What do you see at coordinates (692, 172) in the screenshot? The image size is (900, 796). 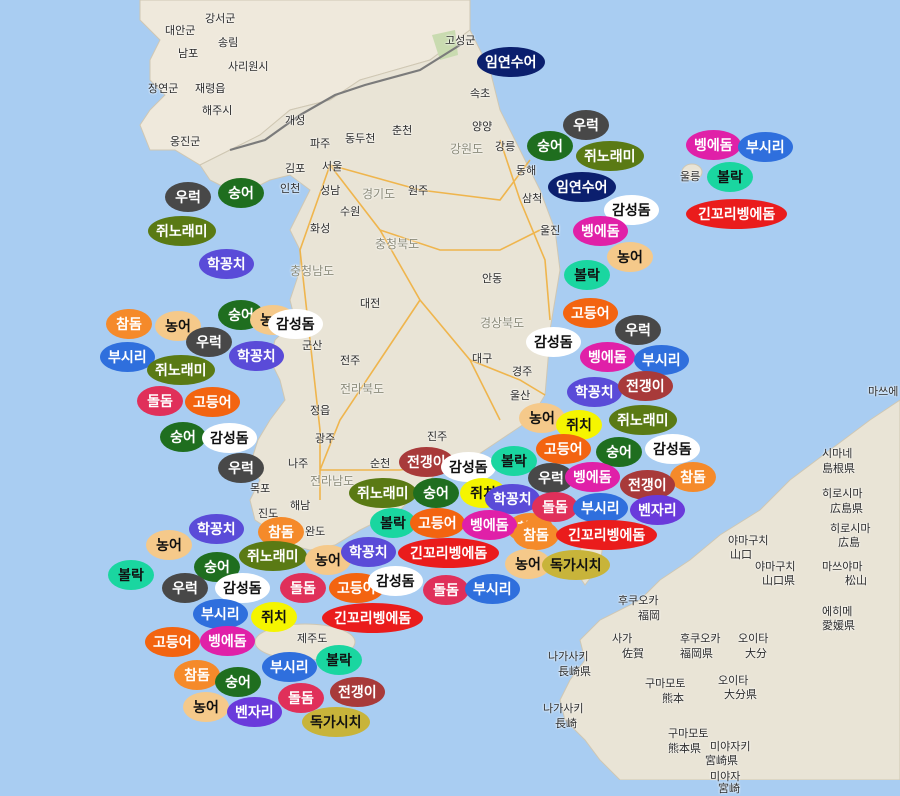 I see `ulleung-island` at bounding box center [692, 172].